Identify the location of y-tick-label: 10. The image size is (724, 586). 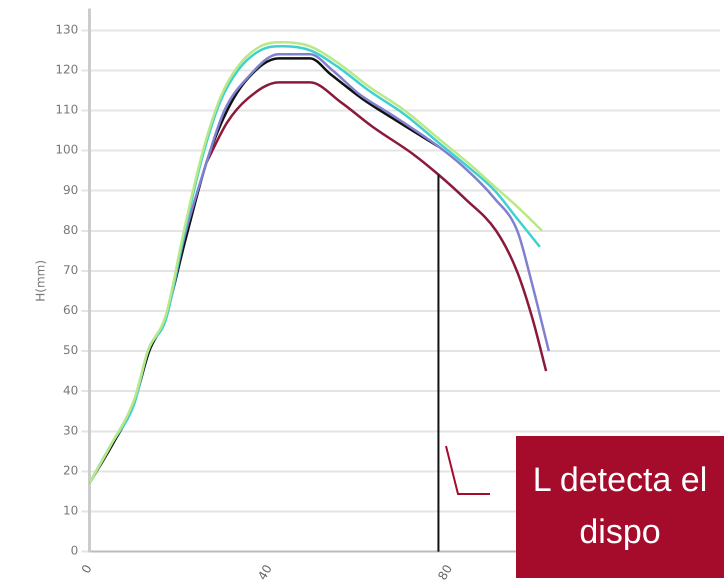
(70, 511).